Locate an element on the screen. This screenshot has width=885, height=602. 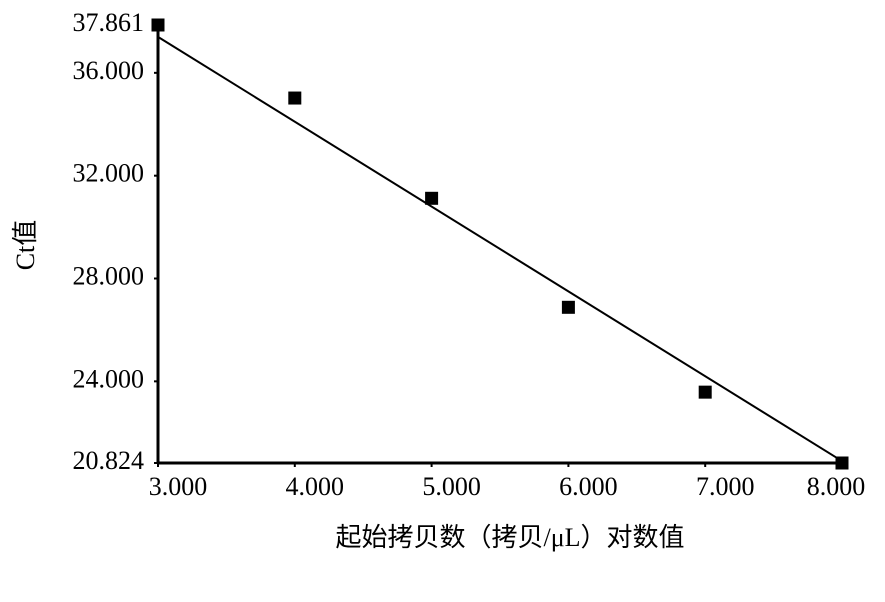
y-tick-label: 37.861 is located at coordinates (109, 22).